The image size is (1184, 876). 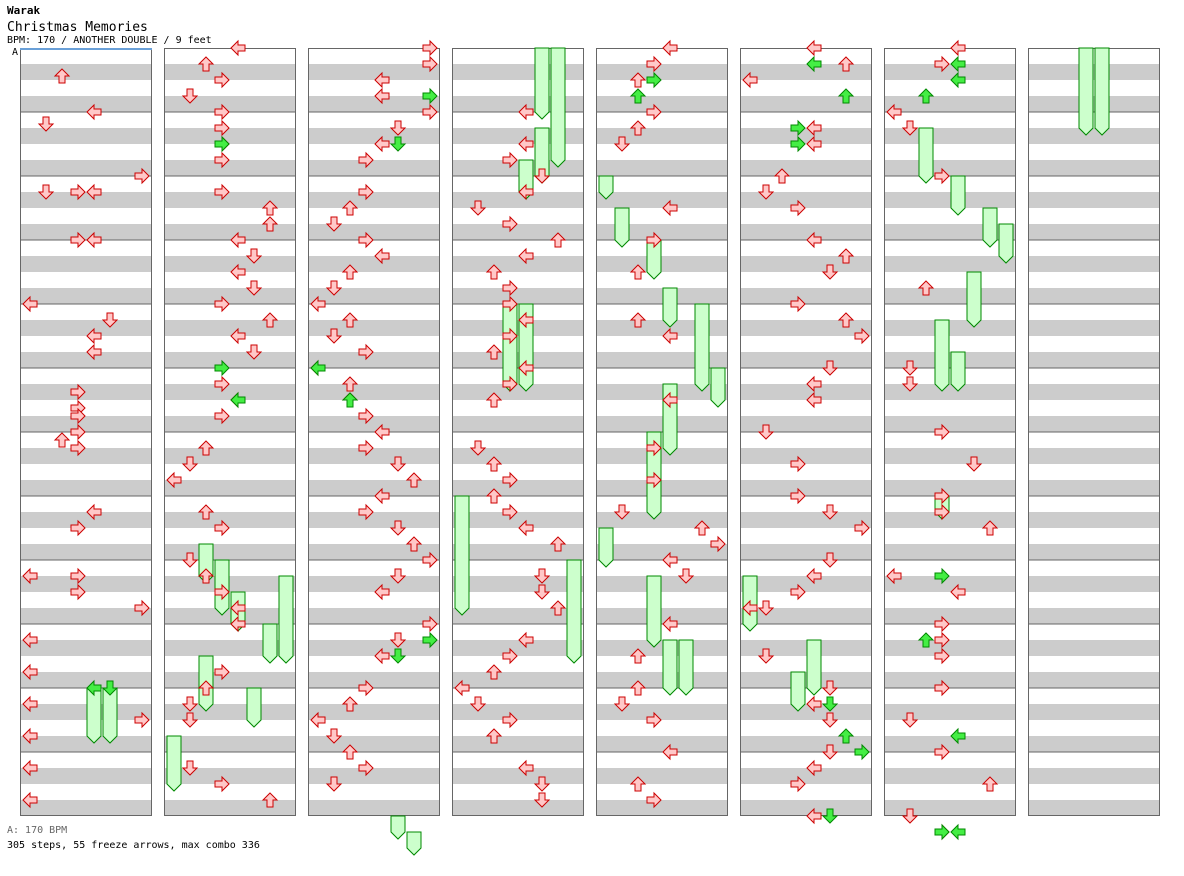 What do you see at coordinates (398, 827) in the screenshot?
I see `freeze-arrow` at bounding box center [398, 827].